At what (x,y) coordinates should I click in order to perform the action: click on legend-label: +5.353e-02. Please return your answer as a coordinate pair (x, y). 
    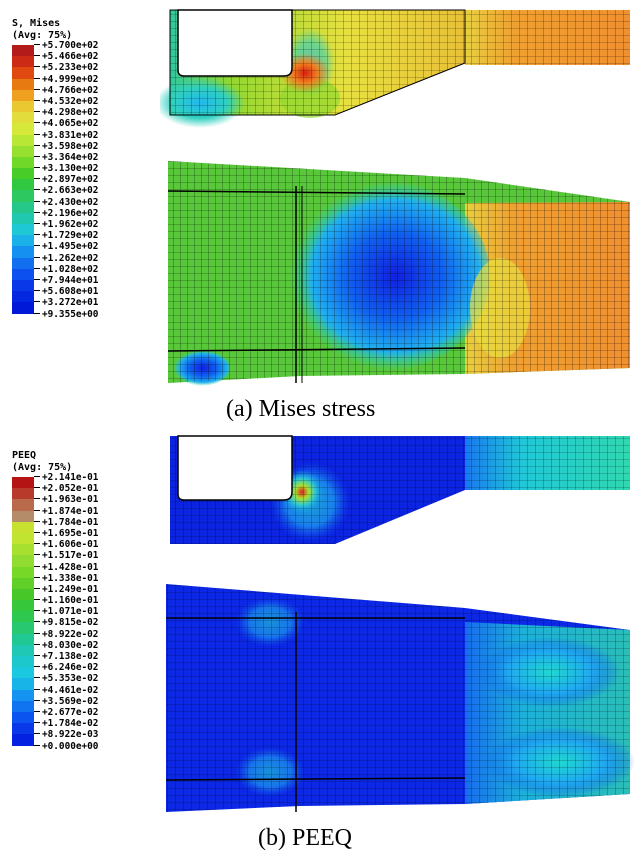
    Looking at the image, I should click on (70, 679).